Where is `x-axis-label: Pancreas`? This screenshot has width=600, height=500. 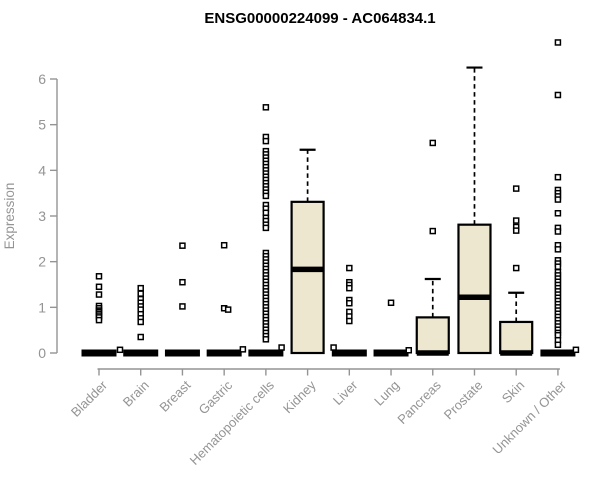 x-axis-label: Pancreas is located at coordinates (419, 402).